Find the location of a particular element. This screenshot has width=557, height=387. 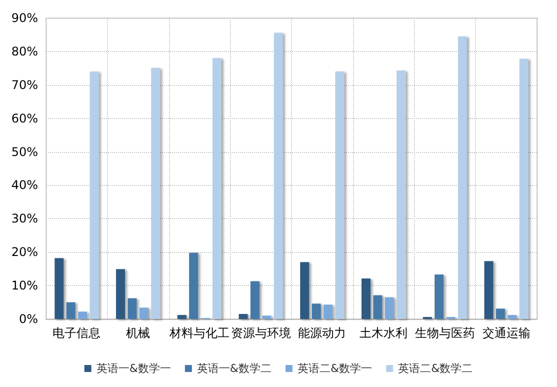

x-tick-label: 能源动力 is located at coordinates (322, 333).